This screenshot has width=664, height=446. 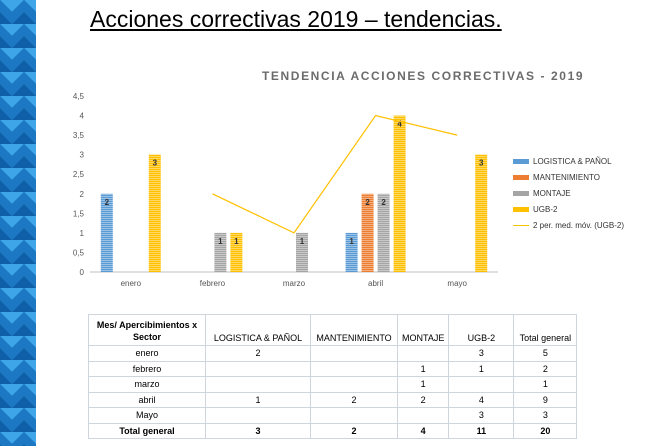 I want to click on chart-title: TENDENCIA ACCIONES CORRECTIVAS - 2019, so click(x=423, y=76).